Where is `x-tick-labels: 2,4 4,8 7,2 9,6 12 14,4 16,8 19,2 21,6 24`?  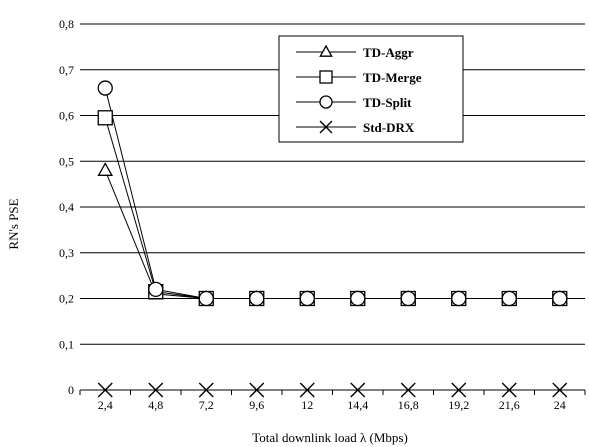 x-tick-labels: 2,4 4,8 7,2 9,6 12 14,4 16,8 19,2 21,6 24 is located at coordinates (332, 405).